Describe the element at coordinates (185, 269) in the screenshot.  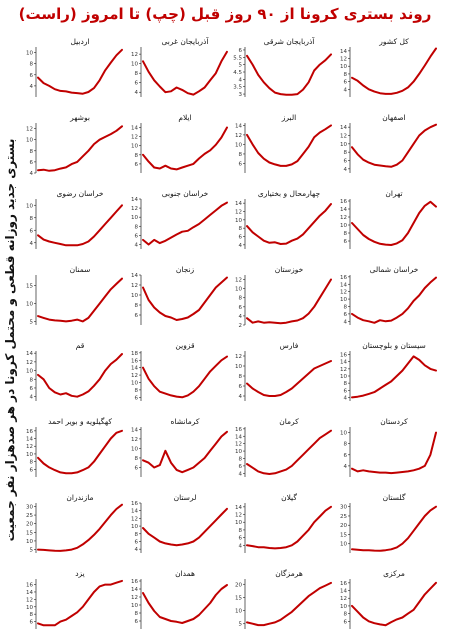
I see `panel-title: زنجان` at that location.